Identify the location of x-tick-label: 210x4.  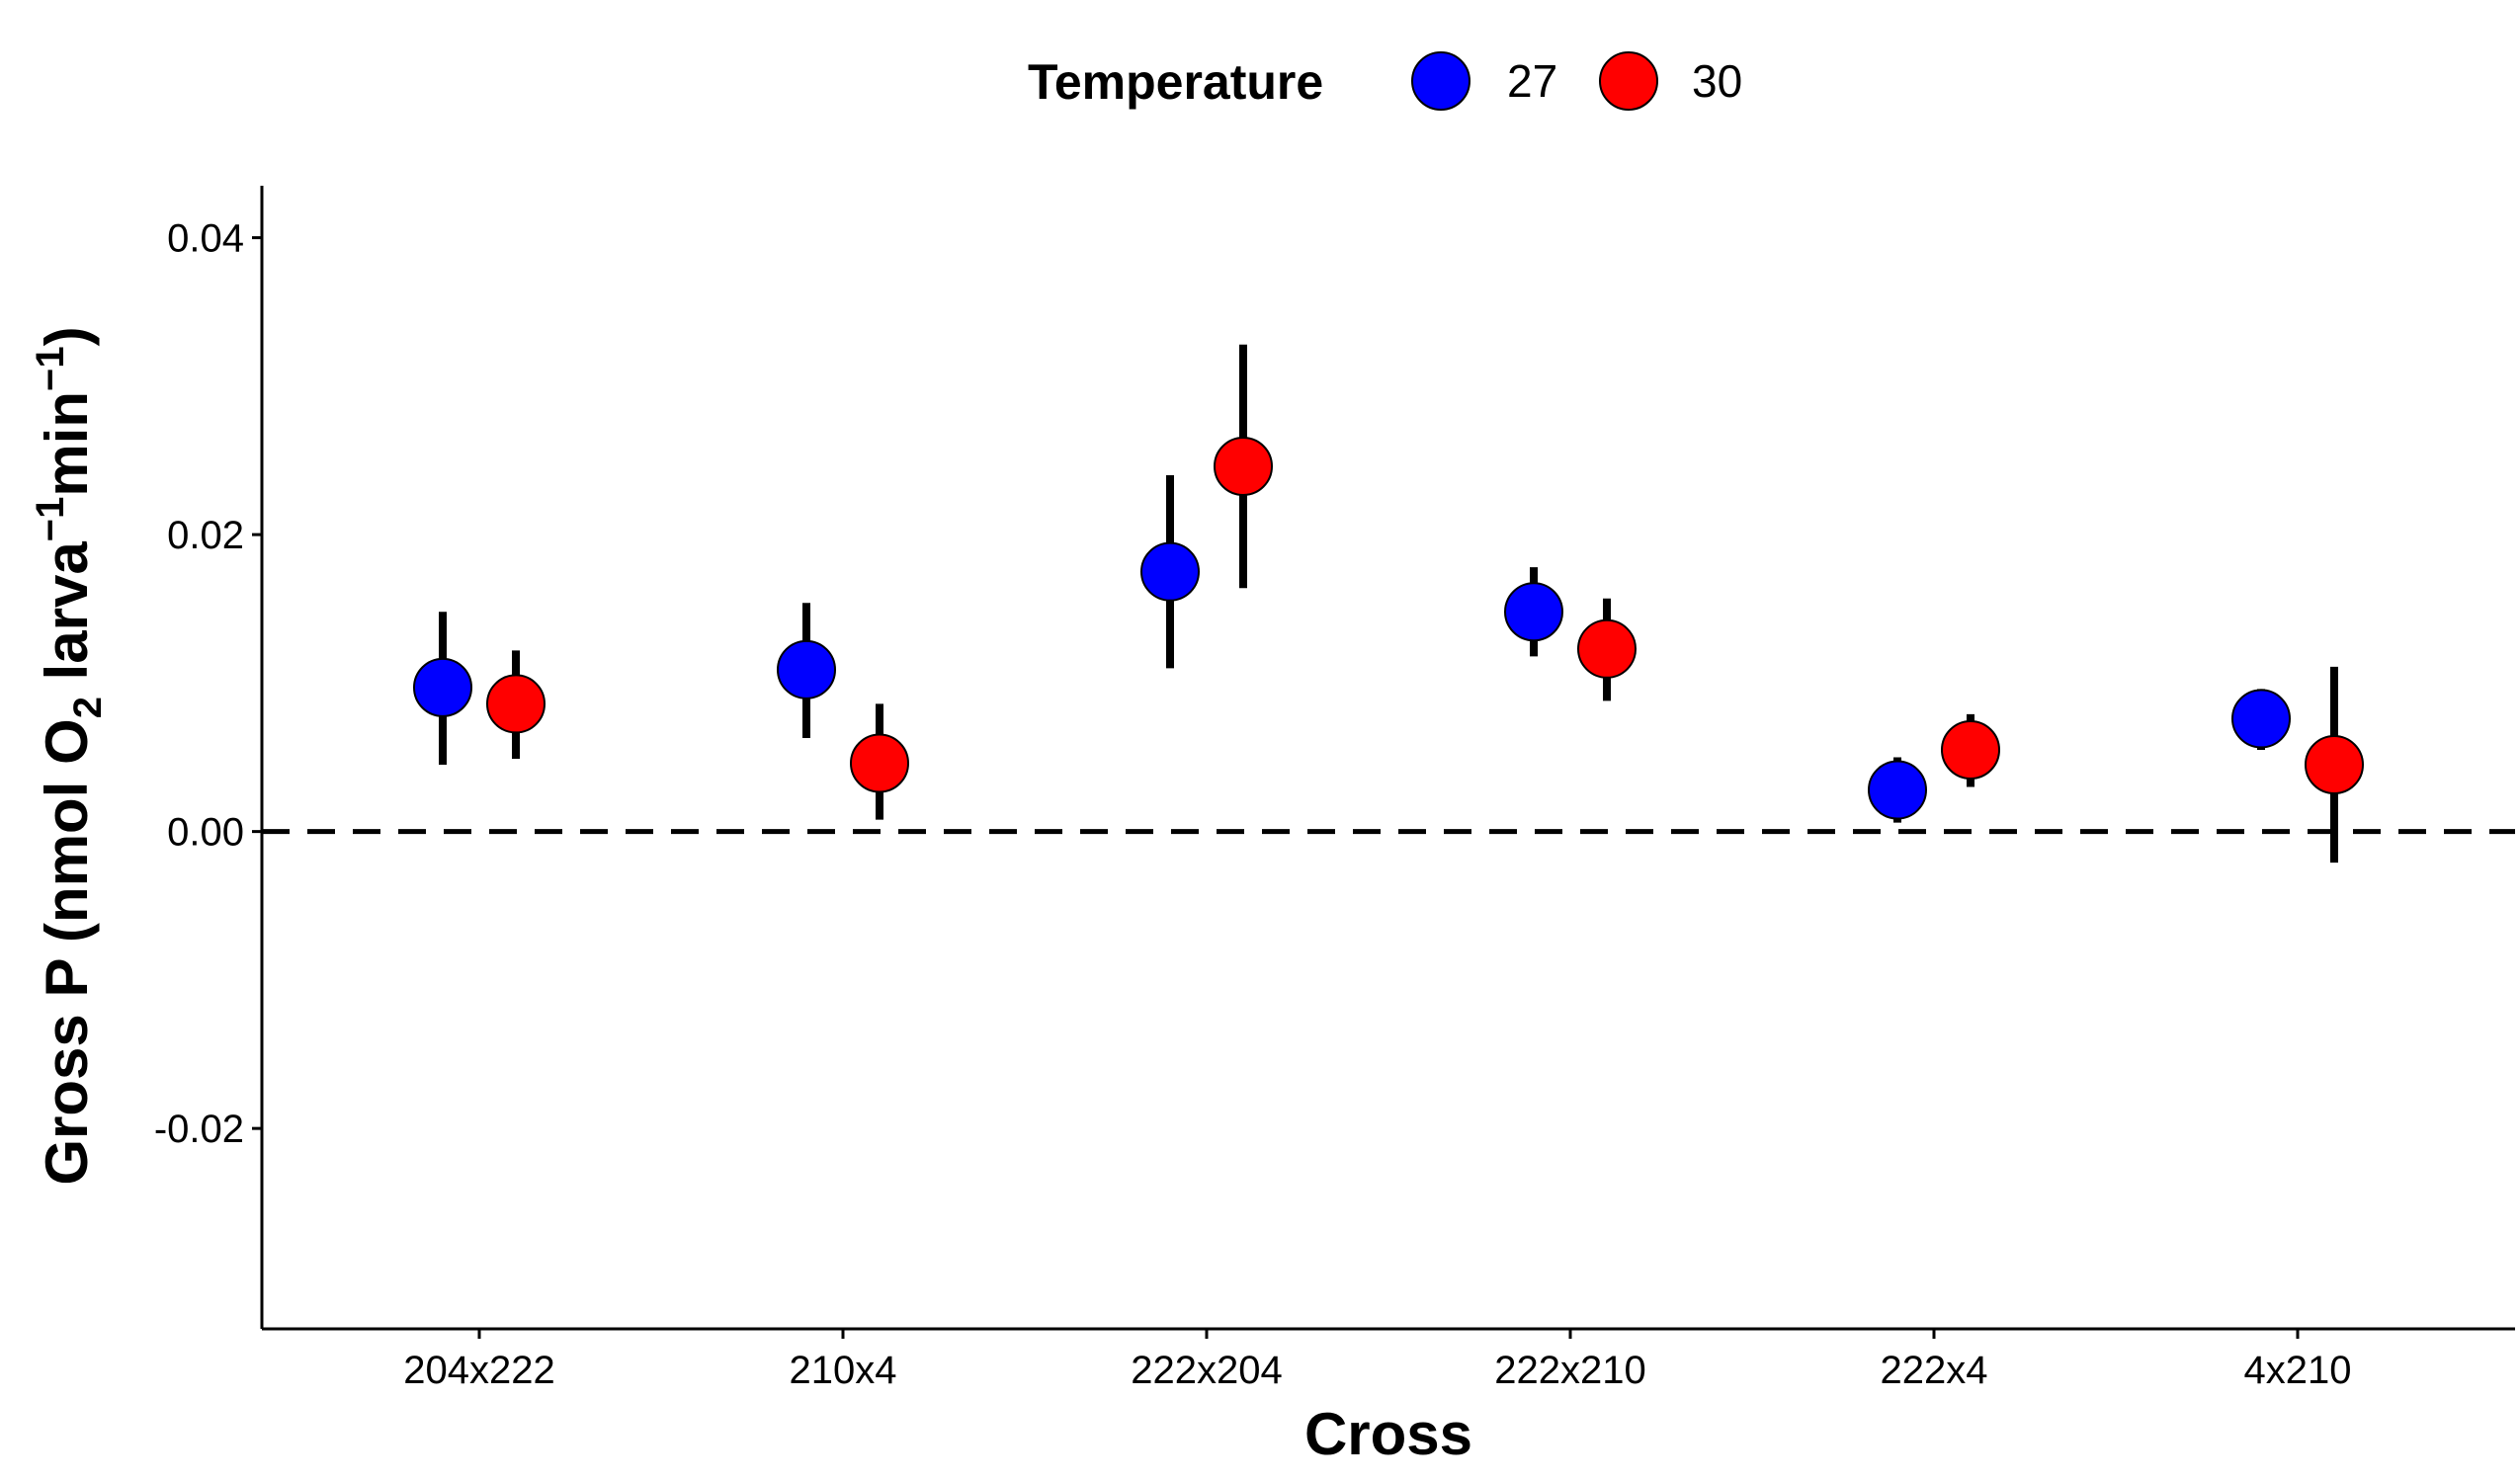
(843, 1370).